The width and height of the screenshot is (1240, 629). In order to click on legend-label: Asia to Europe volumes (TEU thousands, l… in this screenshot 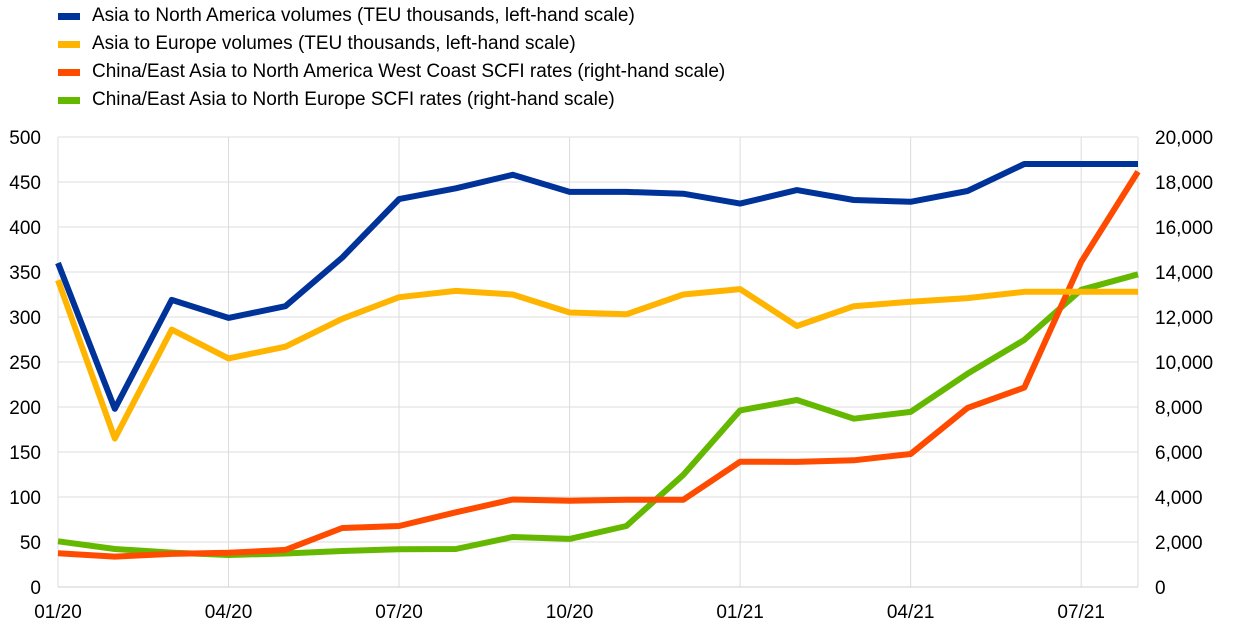, I will do `click(334, 43)`.